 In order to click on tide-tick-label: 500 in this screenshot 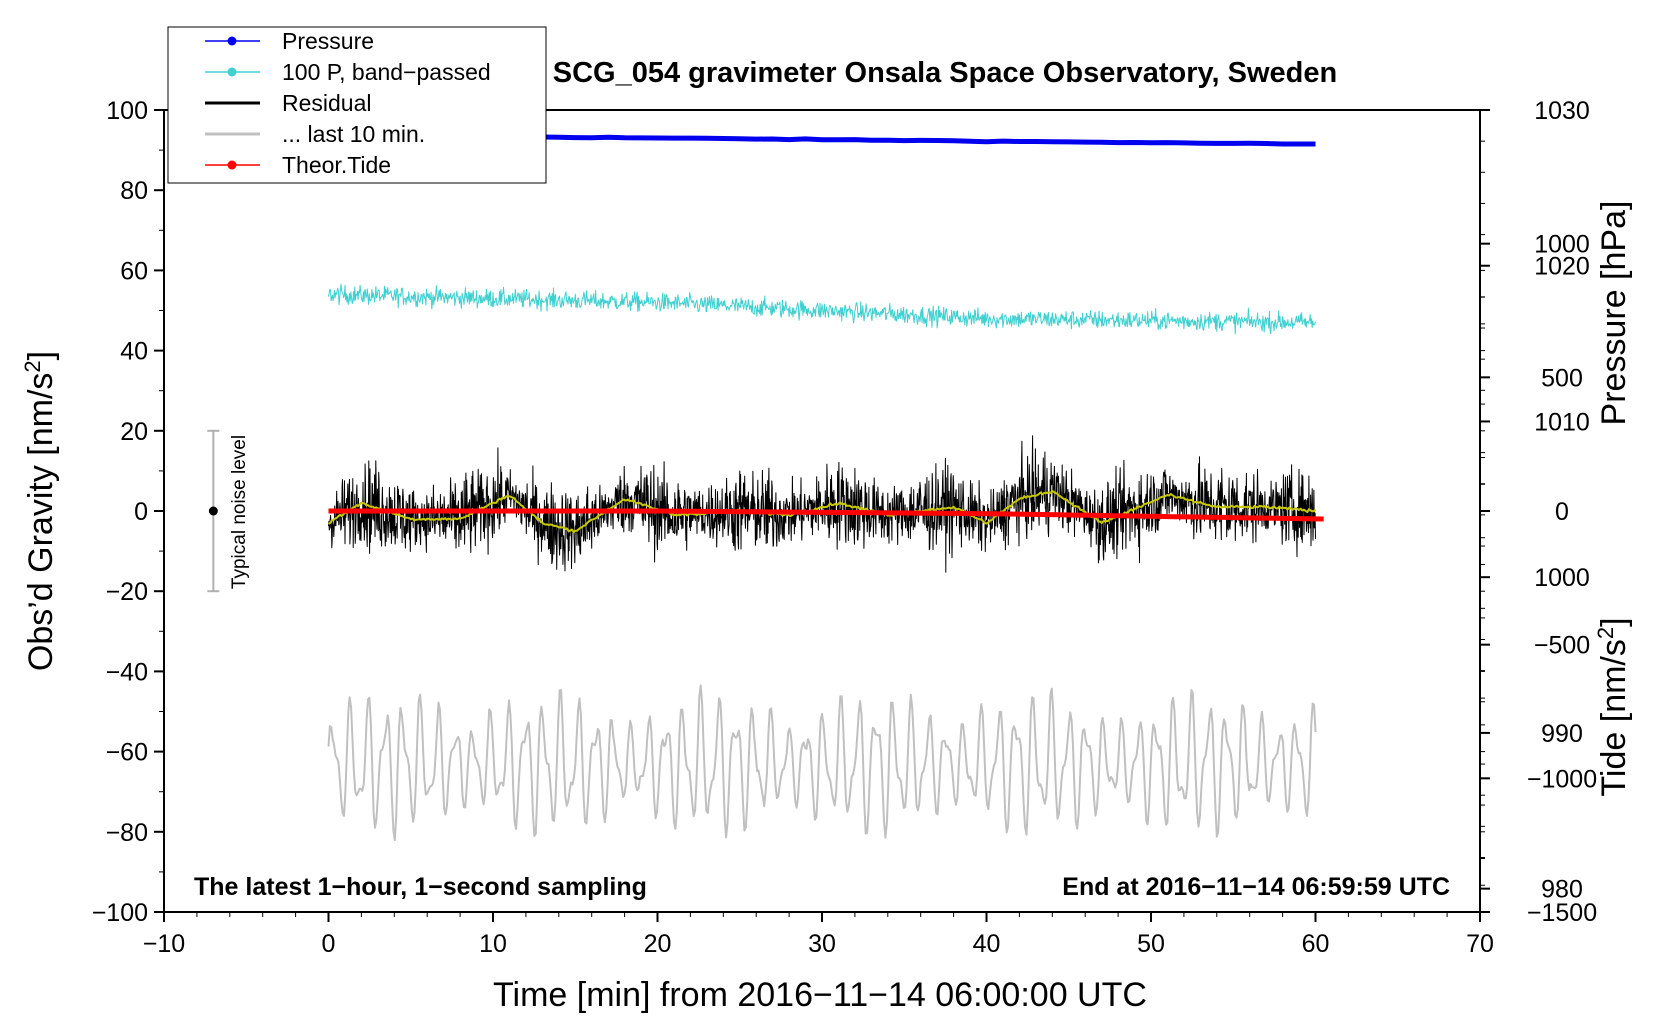, I will do `click(1562, 378)`.